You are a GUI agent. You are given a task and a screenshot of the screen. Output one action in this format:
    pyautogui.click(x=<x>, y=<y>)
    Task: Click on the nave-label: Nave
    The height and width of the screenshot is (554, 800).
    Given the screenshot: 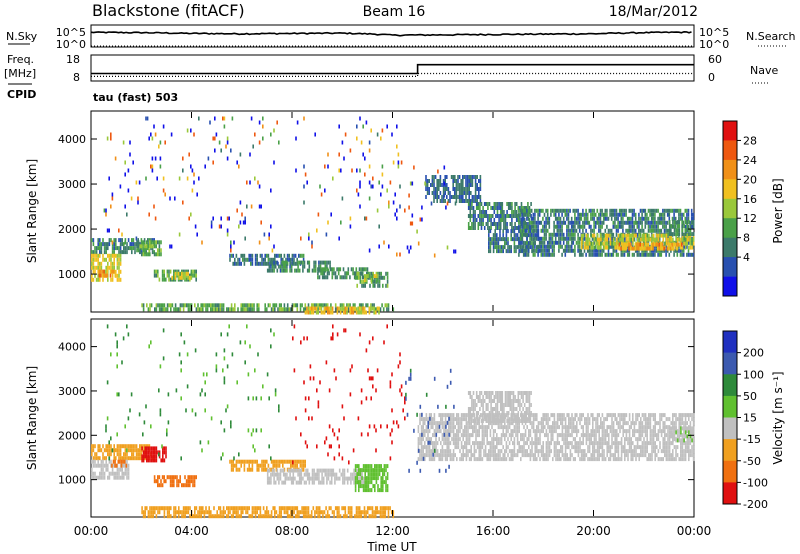 What is the action you would take?
    pyautogui.click(x=764, y=70)
    